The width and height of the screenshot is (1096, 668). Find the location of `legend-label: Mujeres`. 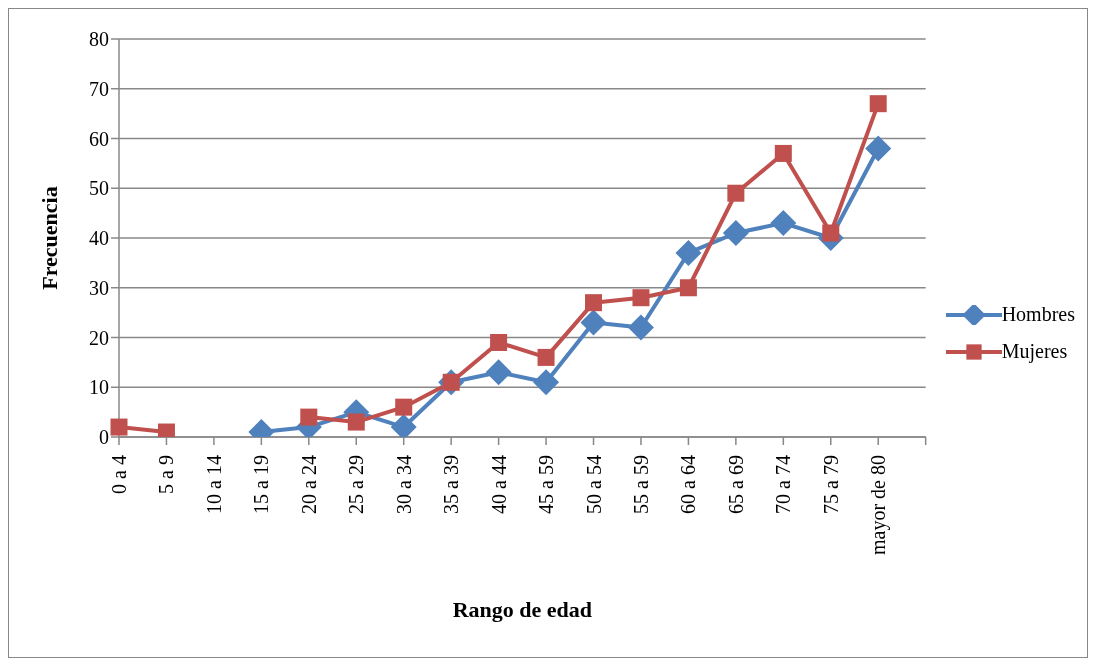

legend-label: Mujeres is located at coordinates (1034, 351).